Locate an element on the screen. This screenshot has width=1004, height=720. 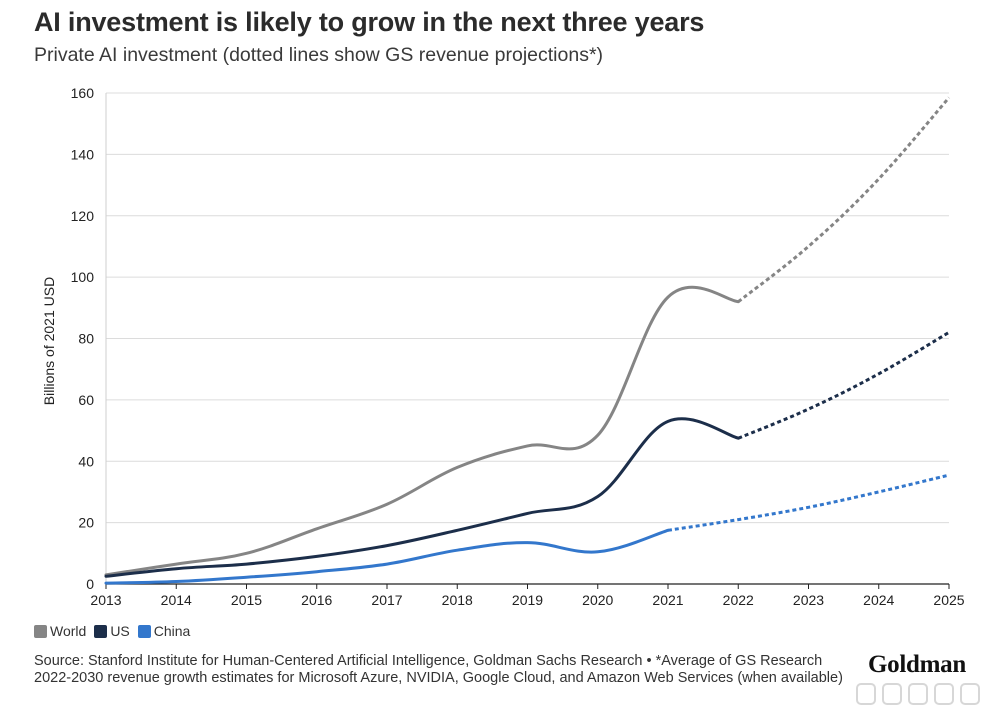
x-tick-label: 2019 is located at coordinates (527, 600).